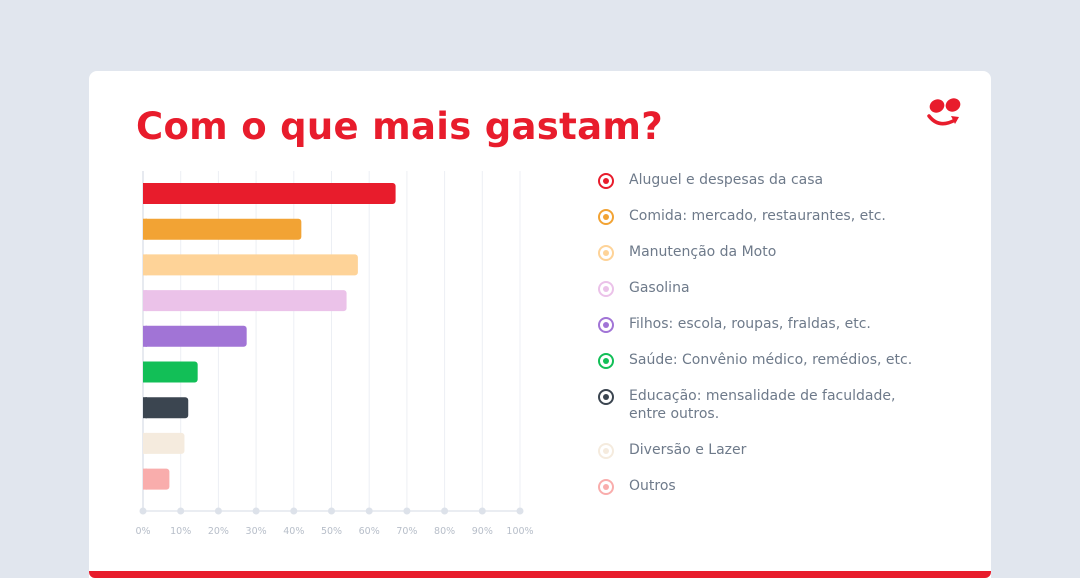 The image size is (1080, 578). I want to click on legend-label: Filhos: escola, roupas, fraldas, etc., so click(750, 324).